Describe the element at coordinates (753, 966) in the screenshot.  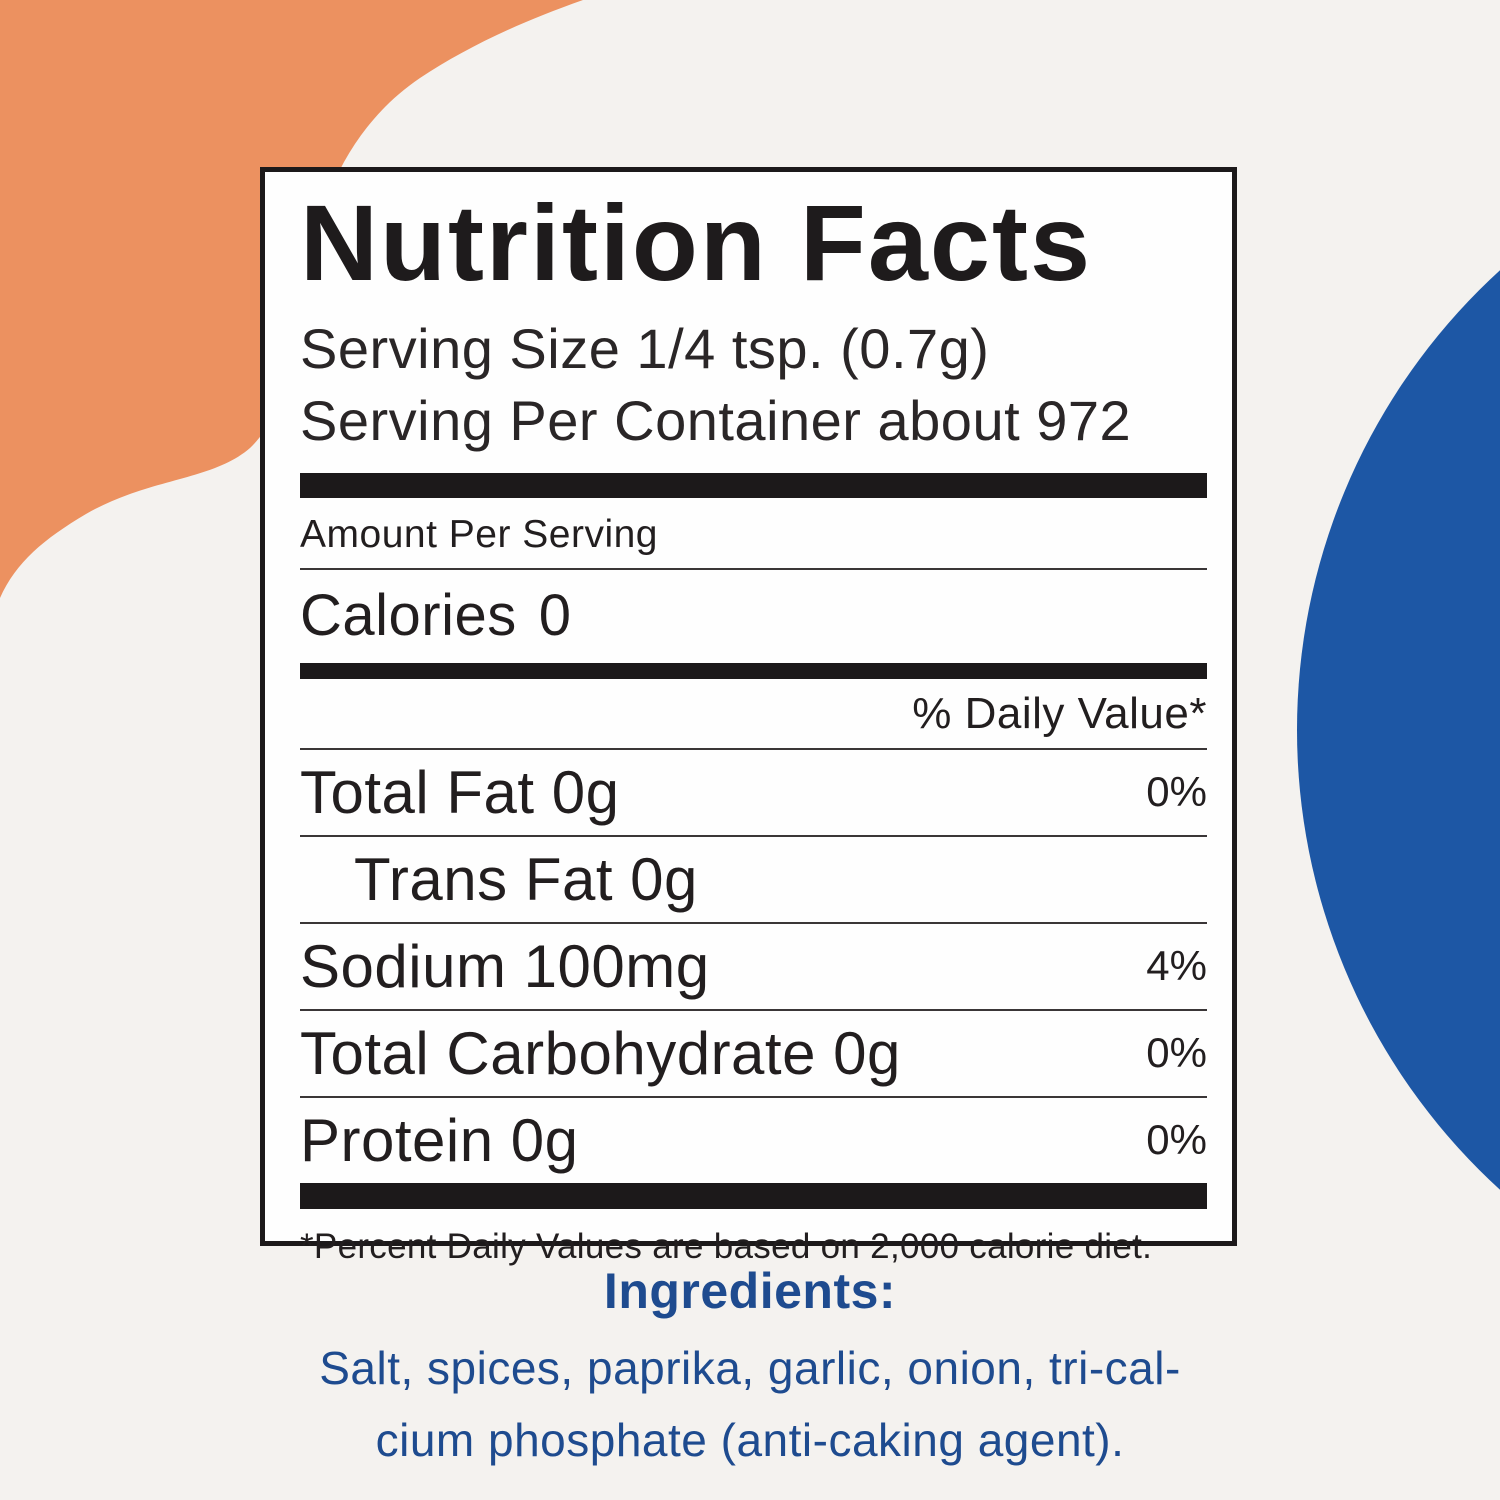
I see `nutrient-row-sodium: Sodium 100mg 4%` at that location.